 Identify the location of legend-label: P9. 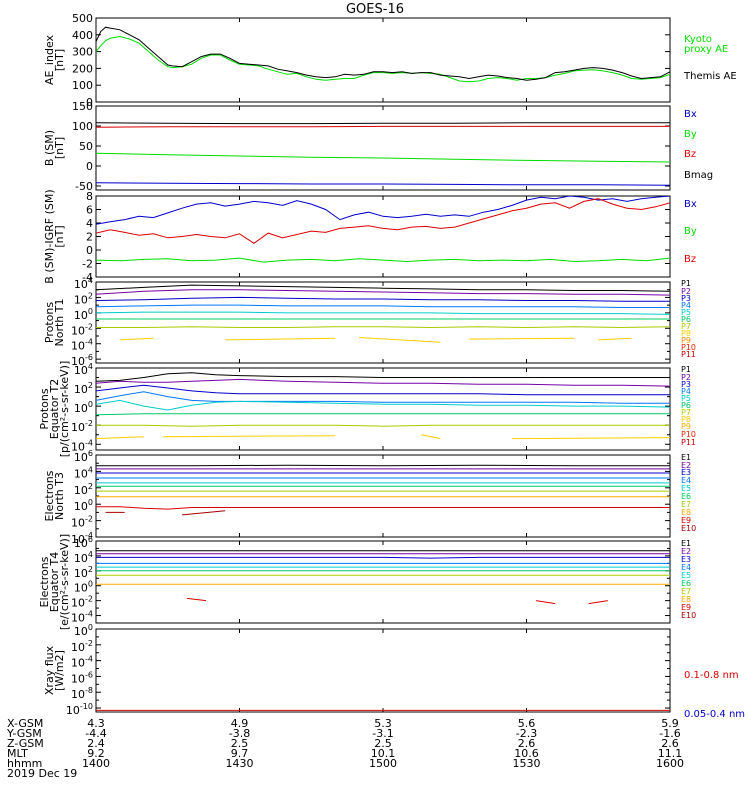
(686, 426).